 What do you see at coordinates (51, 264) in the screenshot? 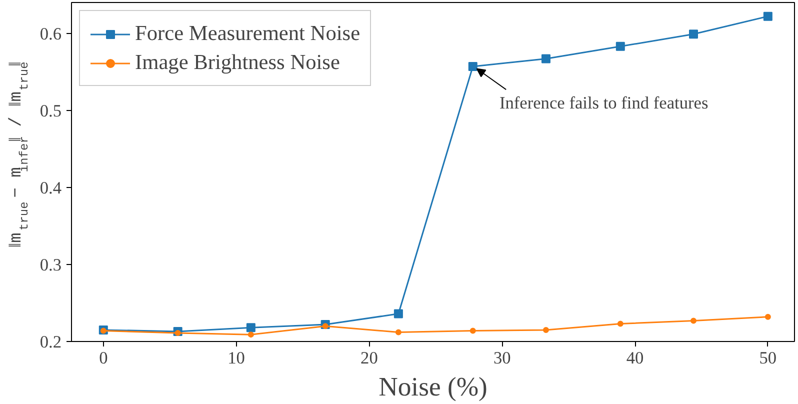
I see `y-tick-label: 0.3` at bounding box center [51, 264].